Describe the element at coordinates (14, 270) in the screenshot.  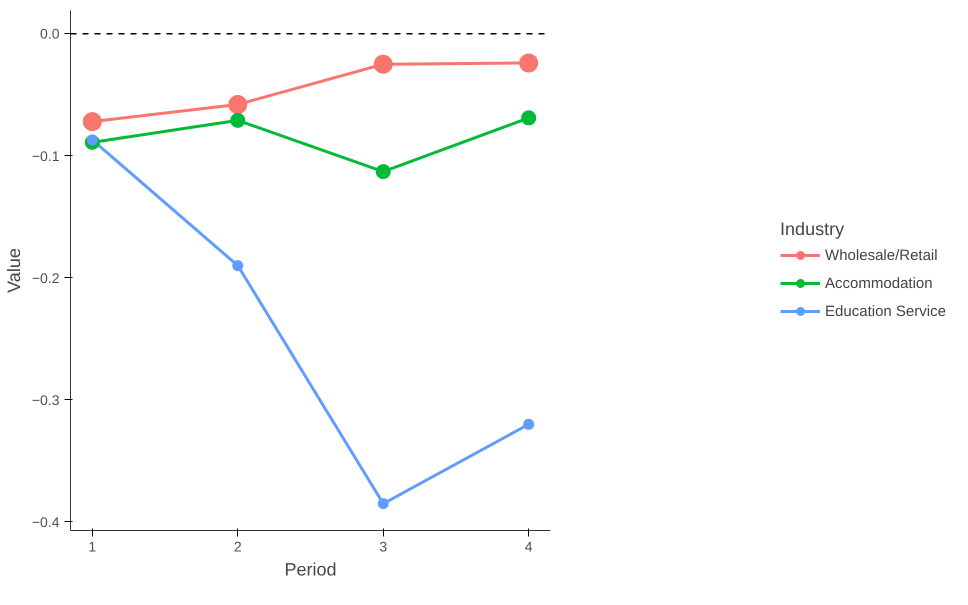
I see `y-axis-title: Value` at that location.